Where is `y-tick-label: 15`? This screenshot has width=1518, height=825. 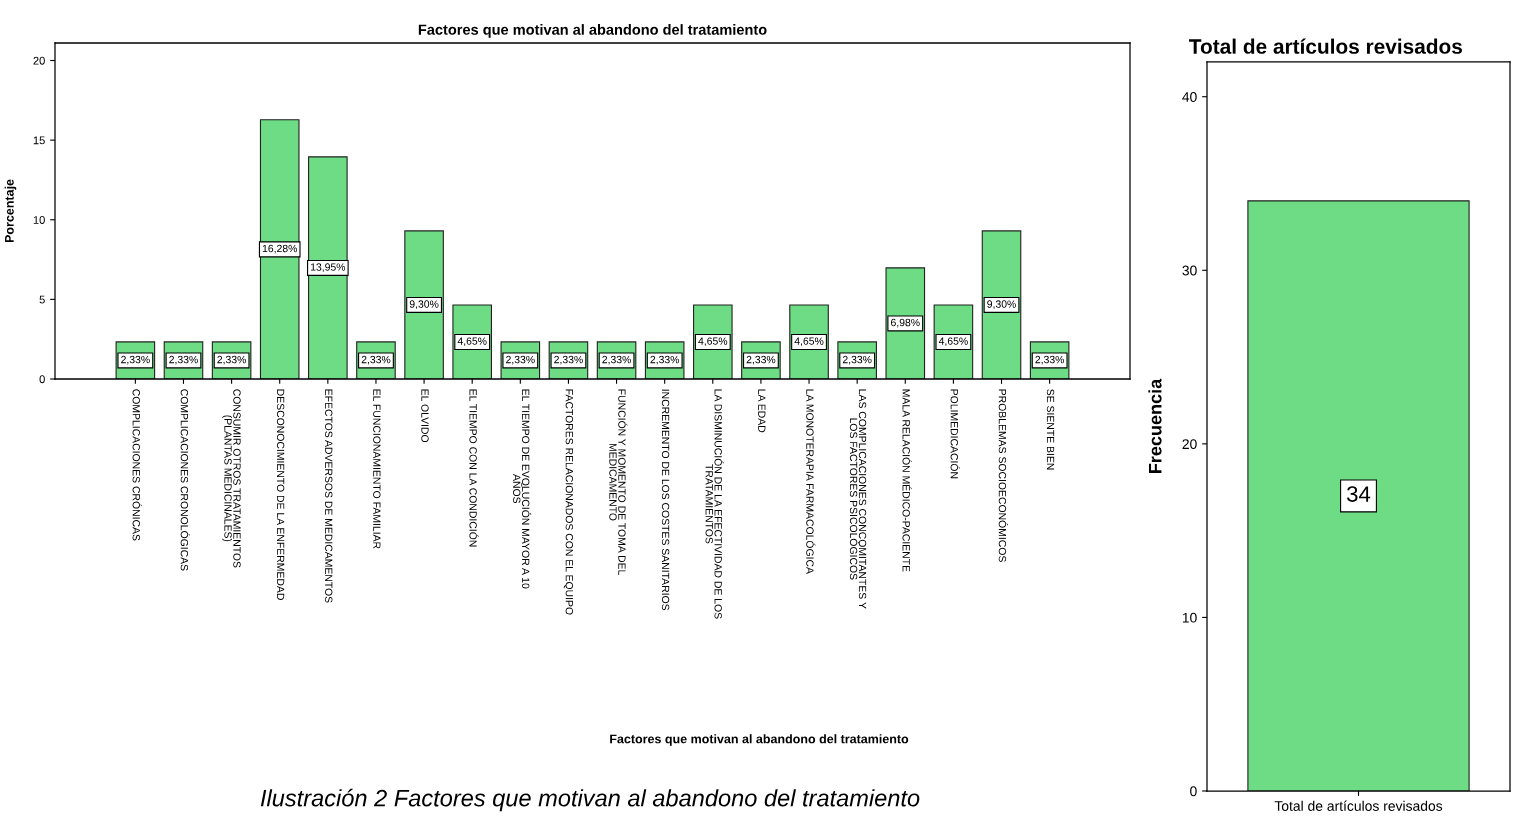
y-tick-label: 15 is located at coordinates (39, 140).